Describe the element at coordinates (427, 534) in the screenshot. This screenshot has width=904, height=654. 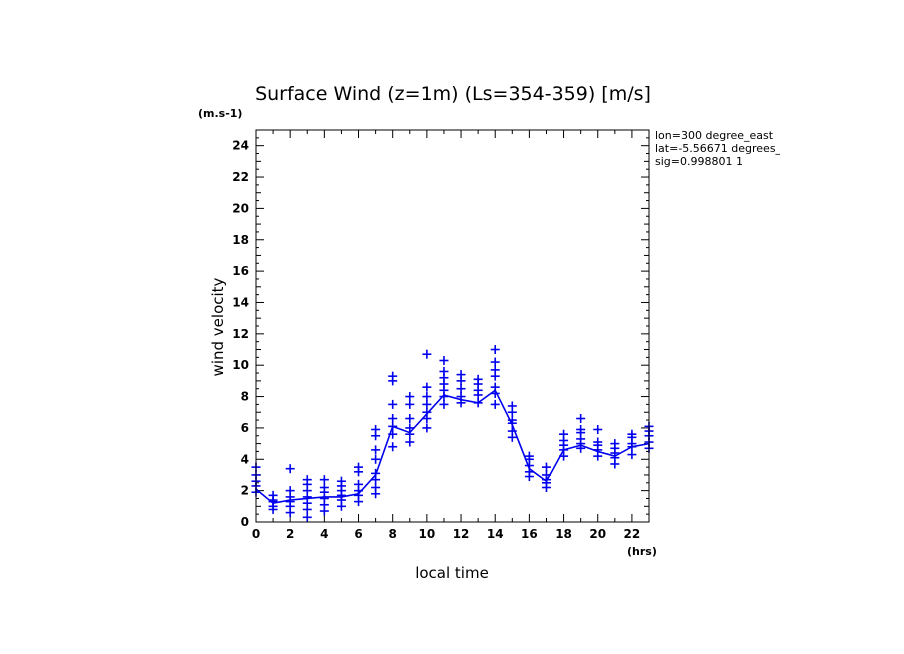
I see `x-tick-label: 10` at that location.